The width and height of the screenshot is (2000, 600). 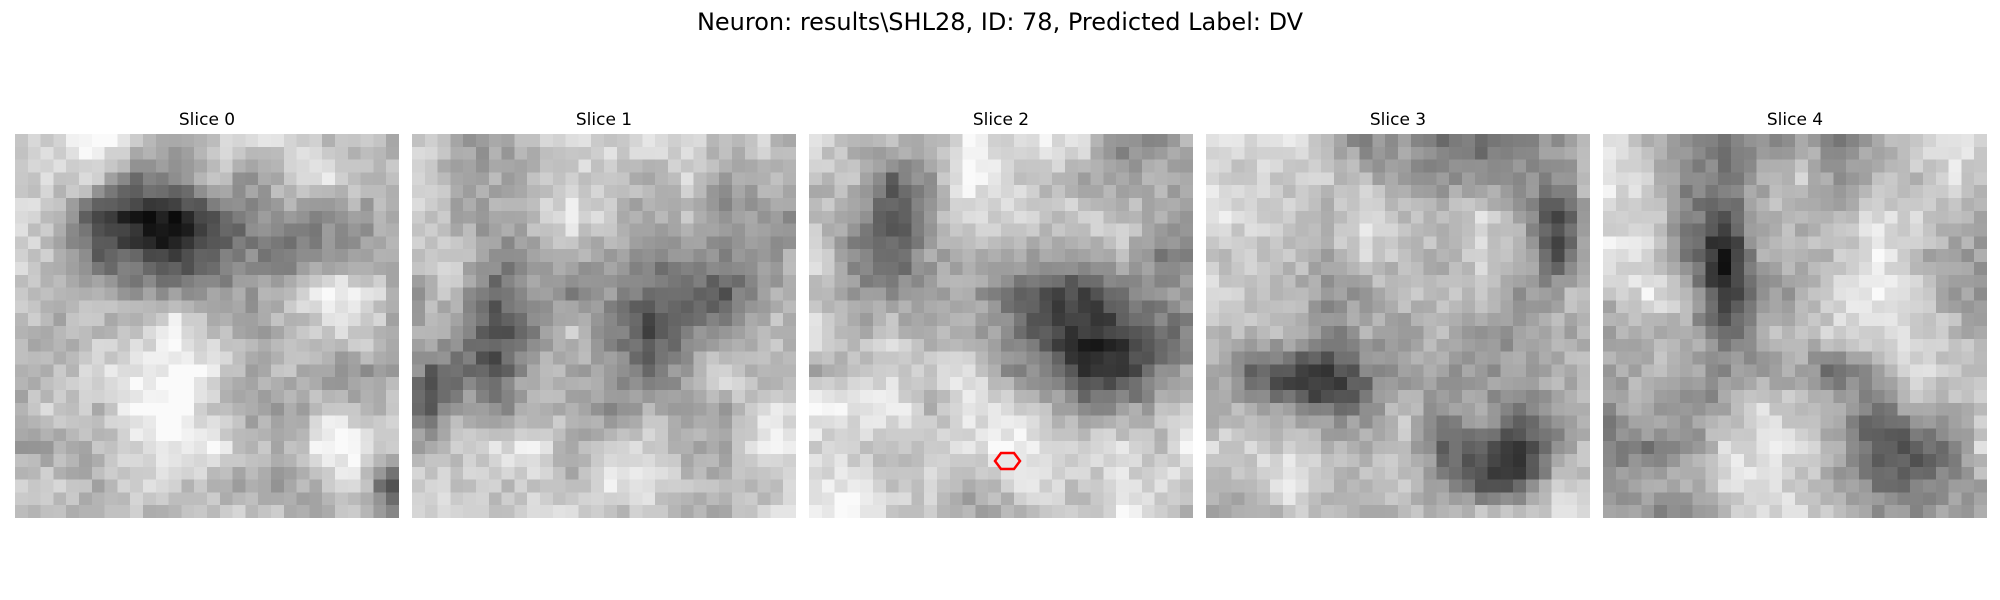 What do you see at coordinates (1398, 120) in the screenshot?
I see `slice-title-3: Slice 3` at bounding box center [1398, 120].